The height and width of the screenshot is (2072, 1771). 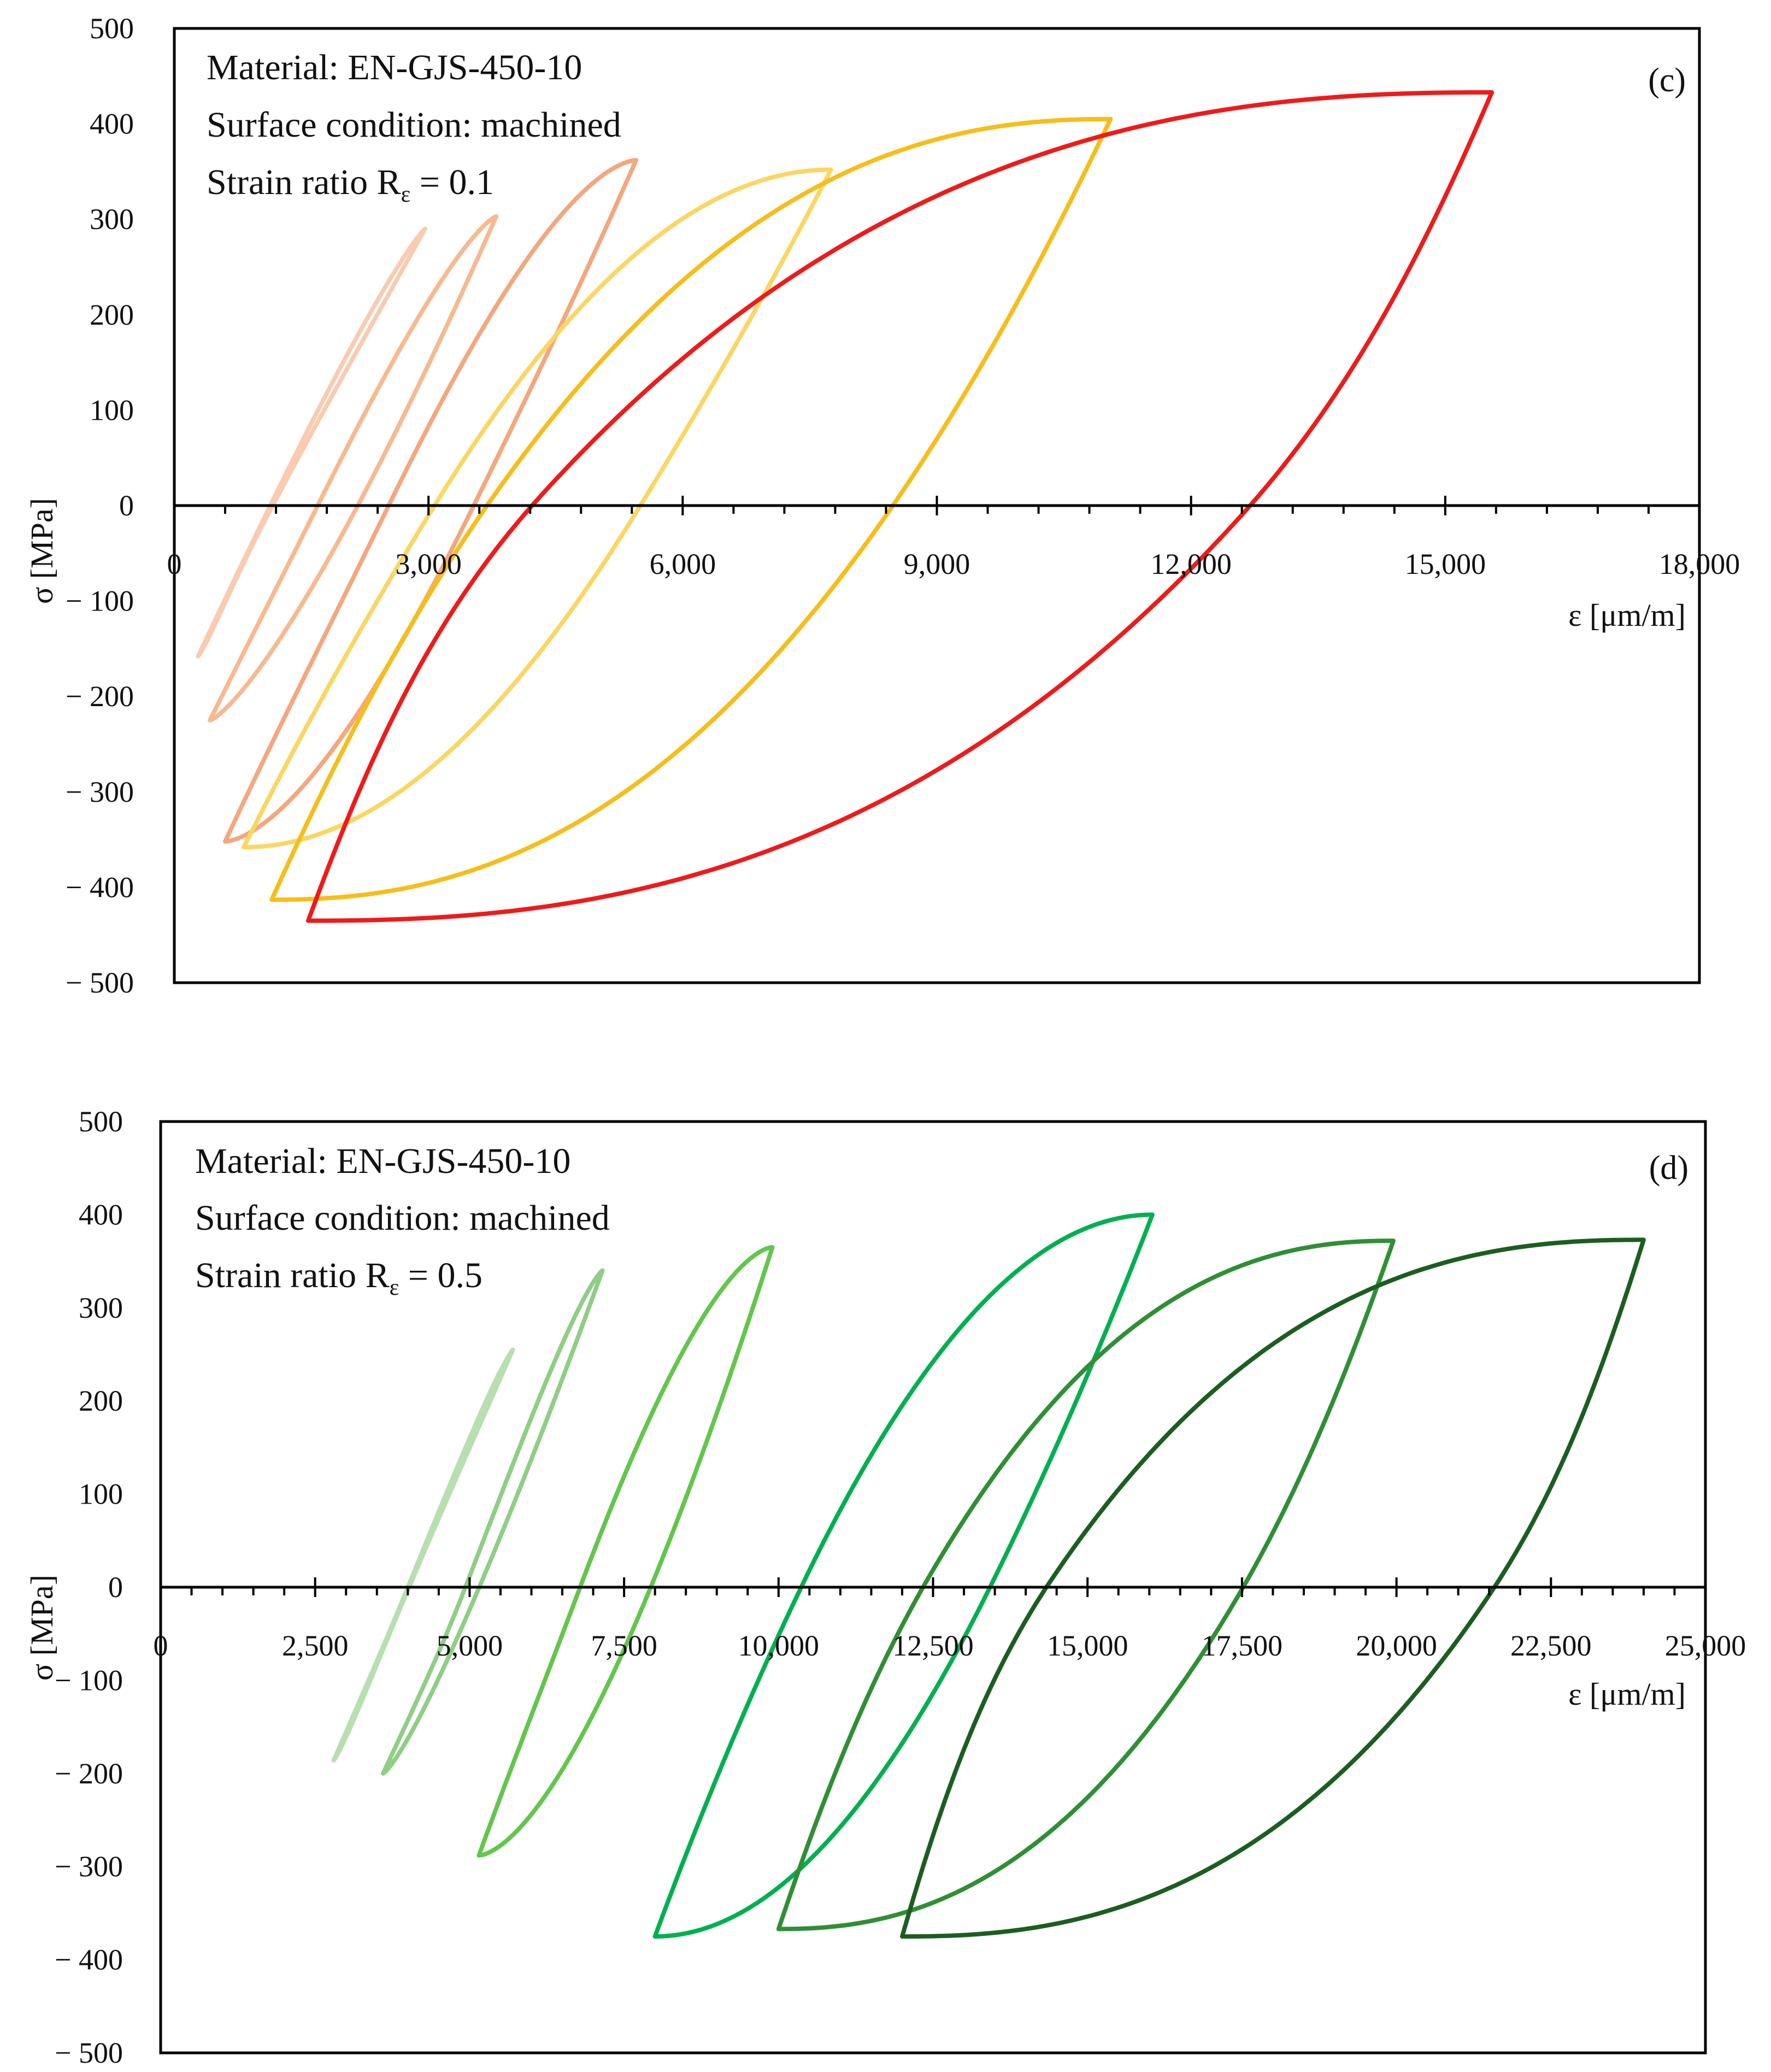 I want to click on x-tick-label: 25,000, so click(x=1706, y=1645).